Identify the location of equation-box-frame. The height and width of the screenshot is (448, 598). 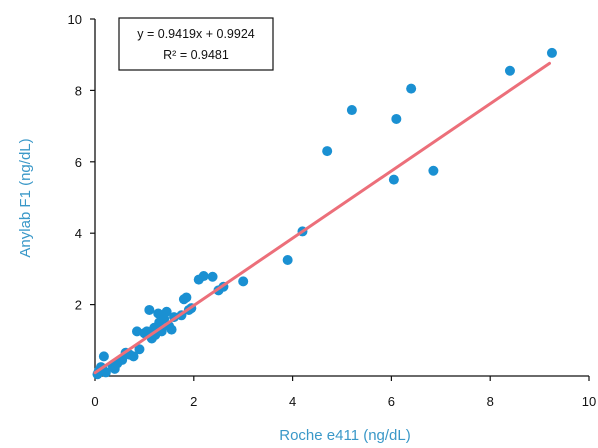
(196, 44).